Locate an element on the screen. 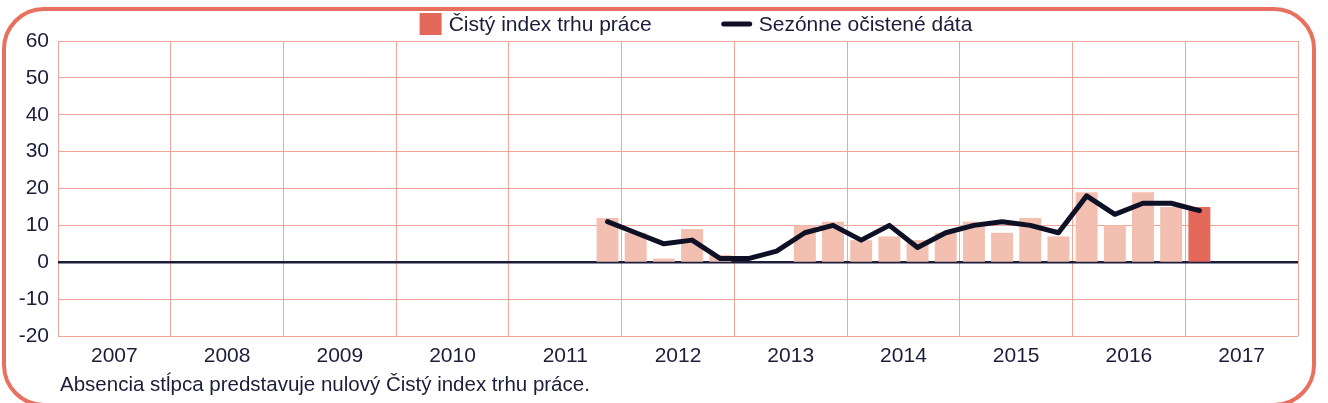 The image size is (1328, 403). y-tick-label: 0 is located at coordinates (43, 261).